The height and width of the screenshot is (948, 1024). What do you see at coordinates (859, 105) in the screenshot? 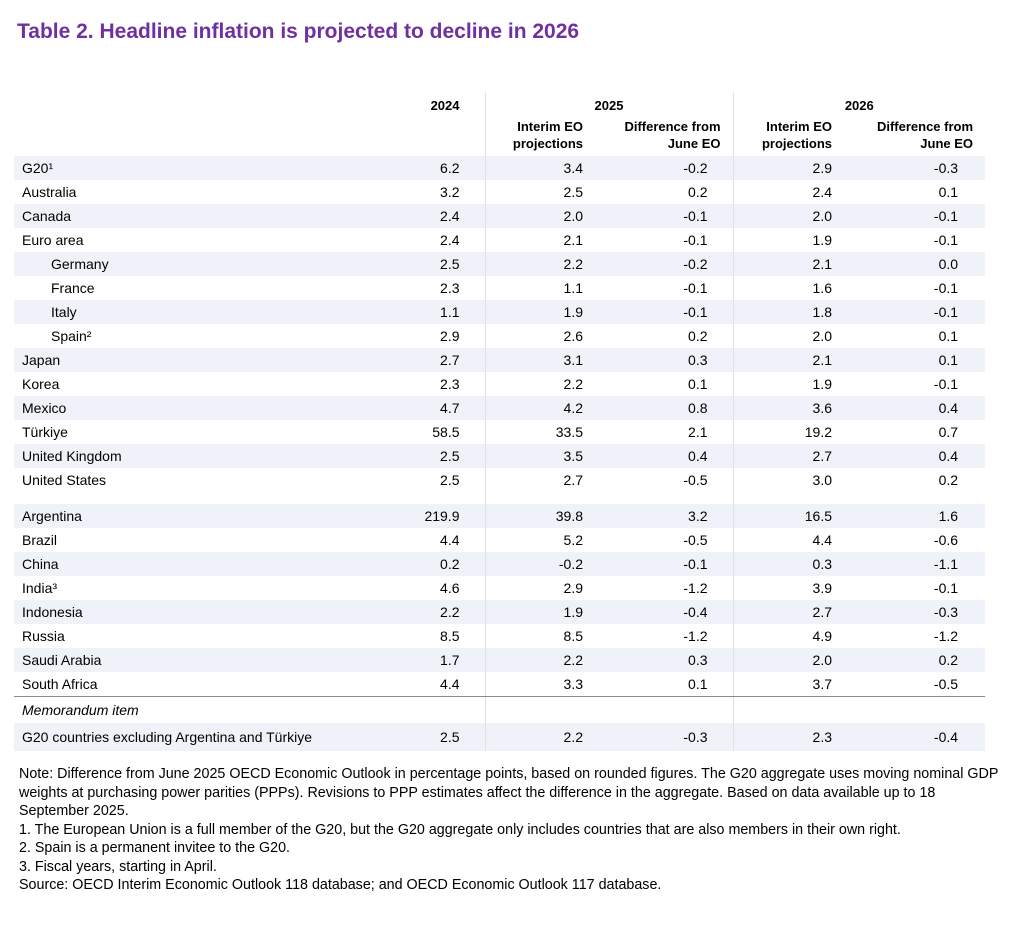
I see `header-2026: 2026` at bounding box center [859, 105].